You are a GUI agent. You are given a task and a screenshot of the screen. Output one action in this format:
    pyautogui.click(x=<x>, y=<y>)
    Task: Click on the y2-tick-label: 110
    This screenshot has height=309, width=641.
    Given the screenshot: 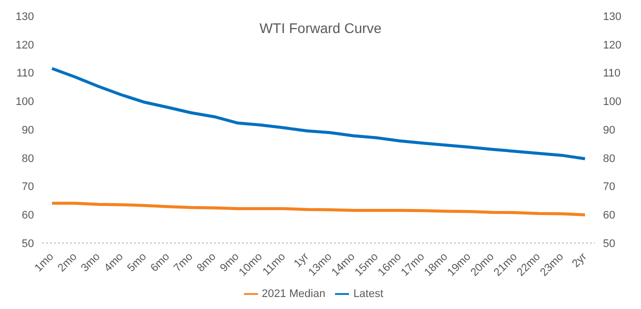 What is the action you would take?
    pyautogui.click(x=612, y=74)
    